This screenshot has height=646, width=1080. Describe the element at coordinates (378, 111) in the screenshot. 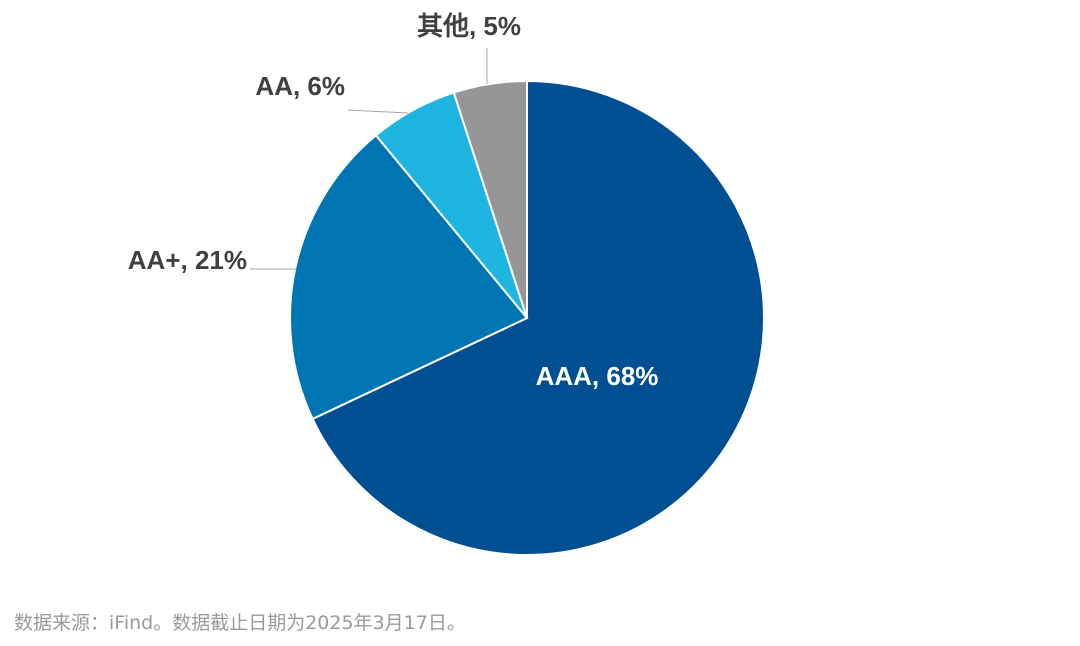

I see `leader-line` at that location.